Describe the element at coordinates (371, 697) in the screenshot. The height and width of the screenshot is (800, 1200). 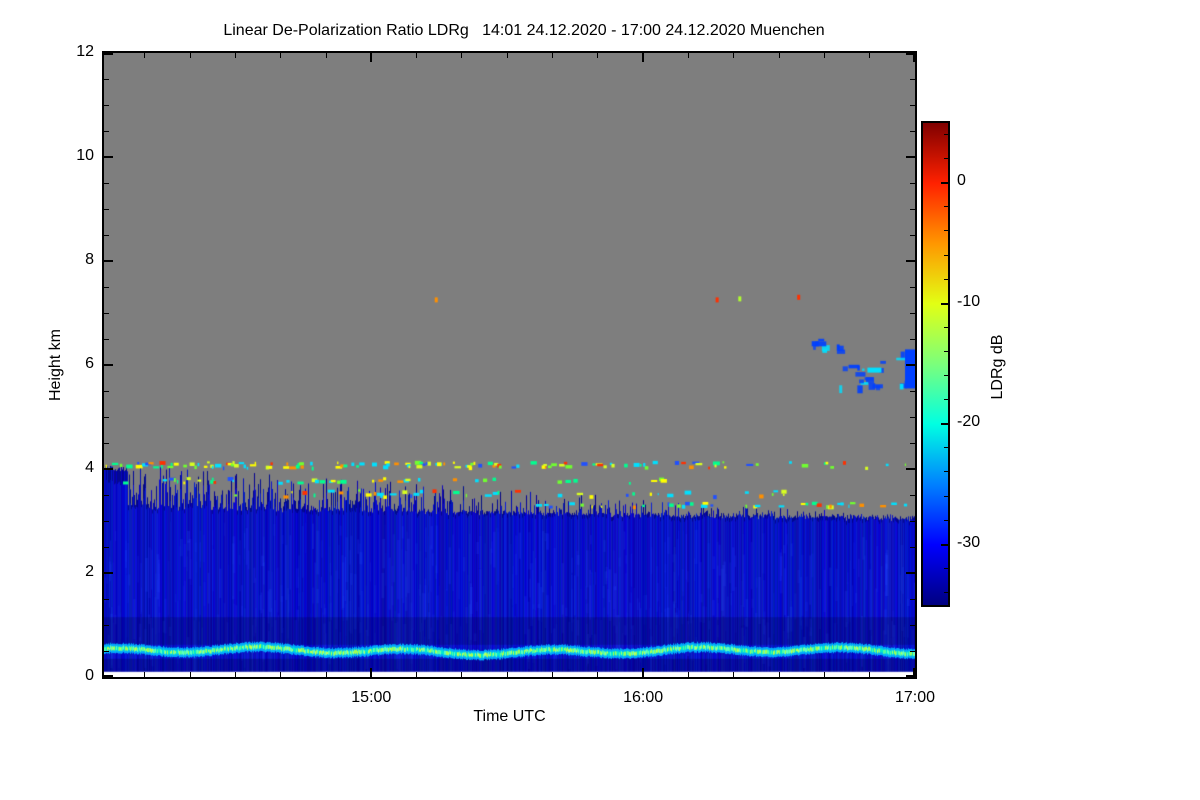
I see `x-axis-tick-label: 15:00` at that location.